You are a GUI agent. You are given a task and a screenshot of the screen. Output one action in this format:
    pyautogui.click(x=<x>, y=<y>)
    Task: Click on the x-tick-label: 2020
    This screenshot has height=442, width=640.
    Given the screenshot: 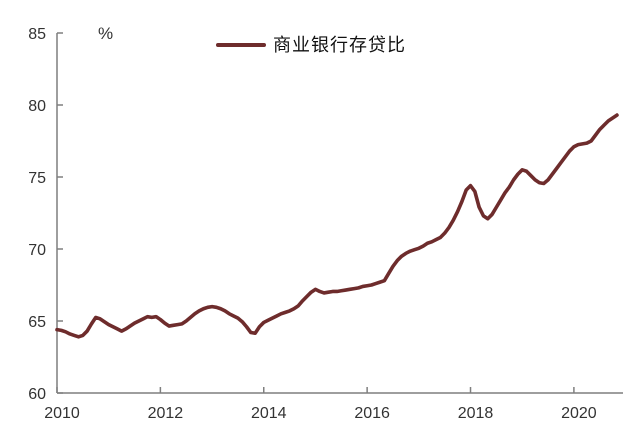 What is the action you would take?
    pyautogui.click(x=579, y=413)
    